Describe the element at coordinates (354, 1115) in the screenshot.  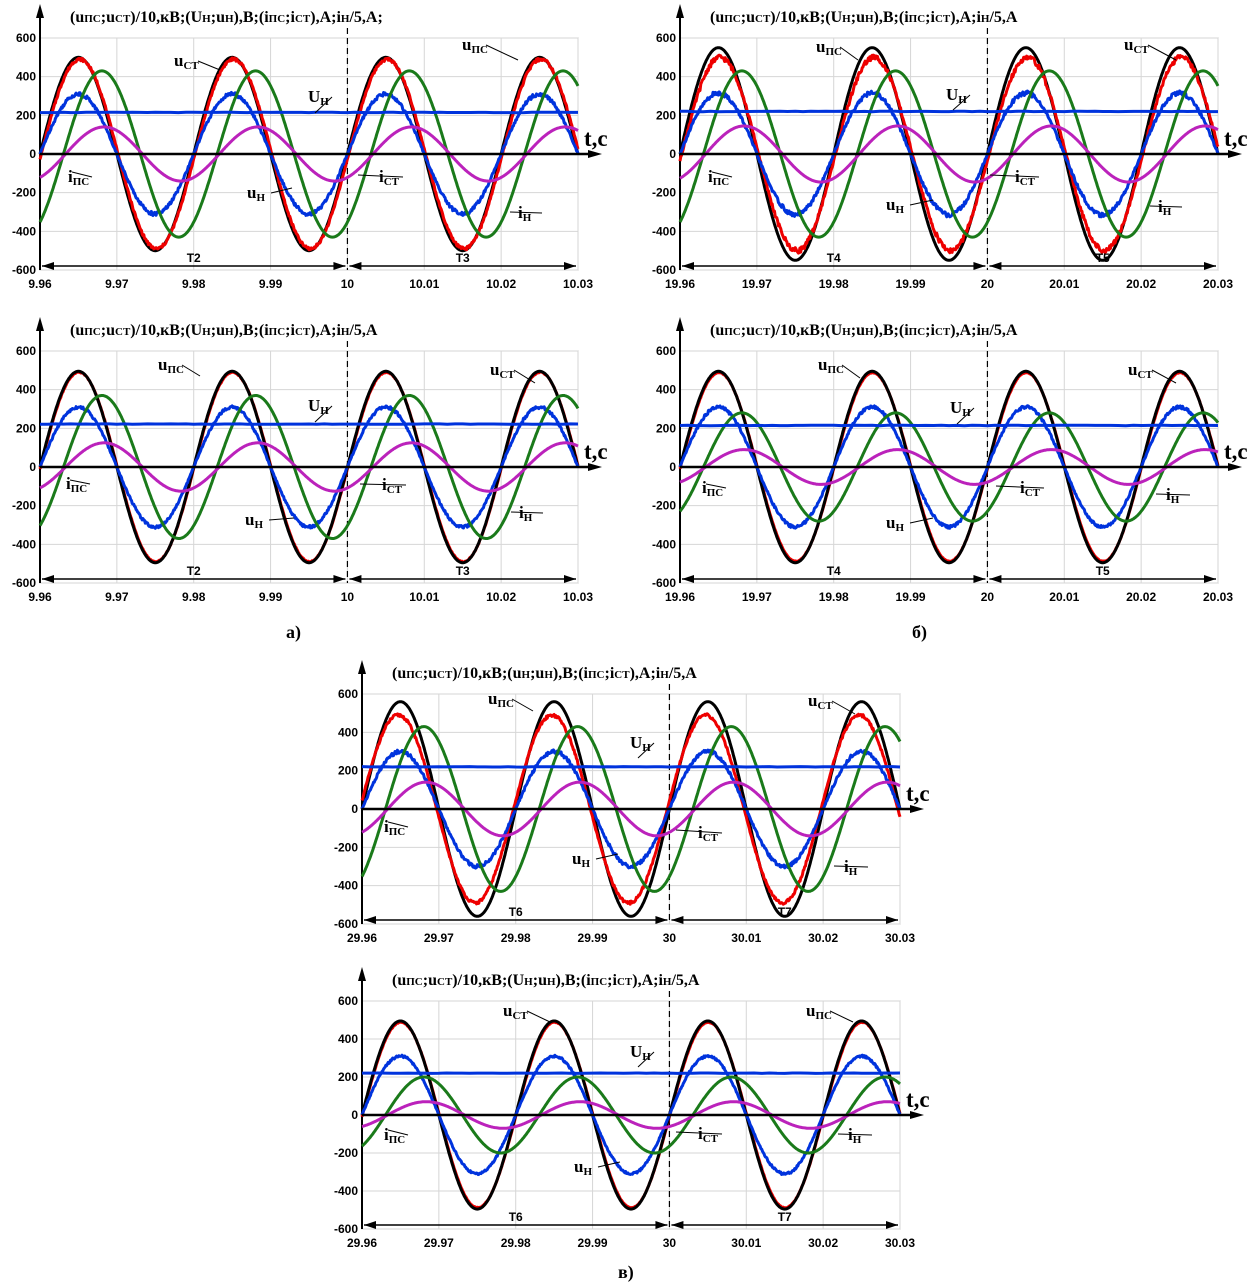
I see `y-tick-label: 0` at that location.